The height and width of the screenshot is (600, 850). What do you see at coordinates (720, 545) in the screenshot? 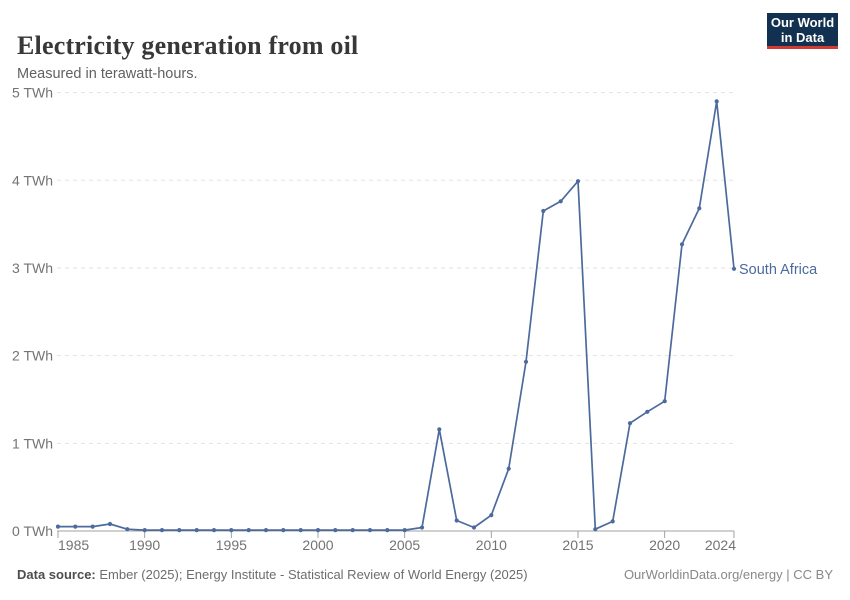
I see `x-tick-label: 2024` at bounding box center [720, 545].